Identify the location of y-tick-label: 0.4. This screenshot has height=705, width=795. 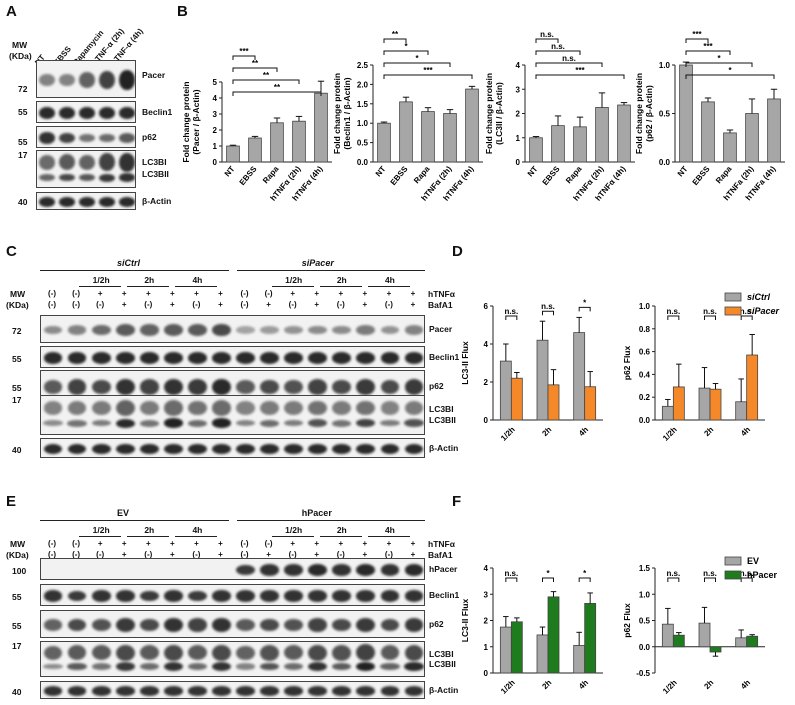
(645, 374).